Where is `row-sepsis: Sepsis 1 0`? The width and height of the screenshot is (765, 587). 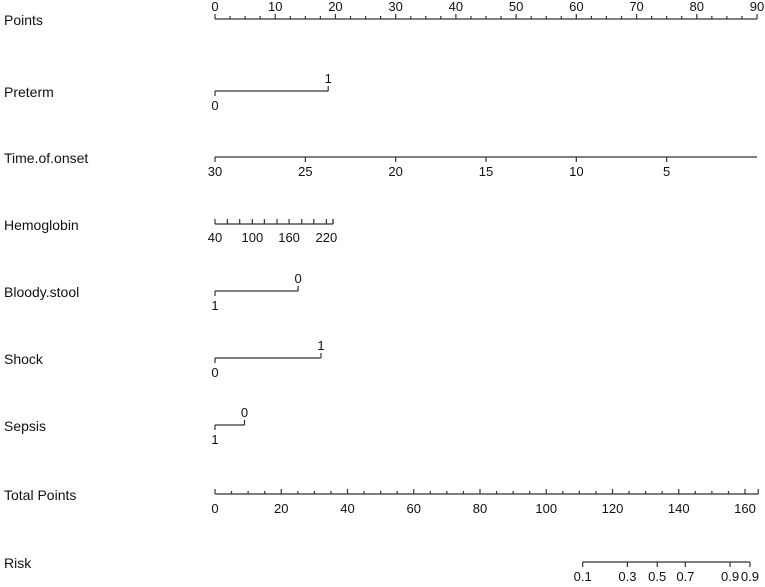
row-sepsis: Sepsis 1 0 is located at coordinates (126, 426).